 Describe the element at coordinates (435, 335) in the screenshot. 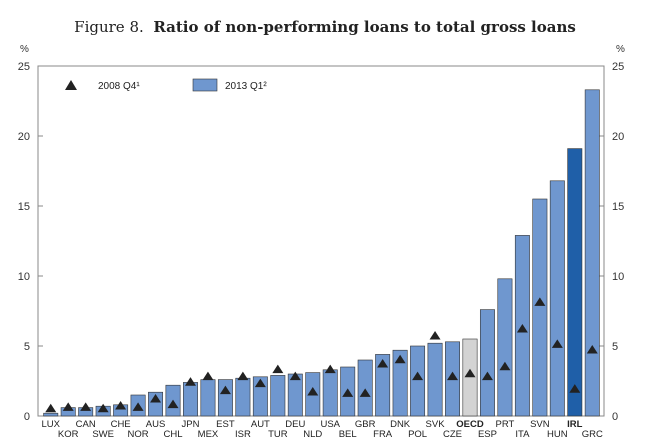

I see `marker-svk` at that location.